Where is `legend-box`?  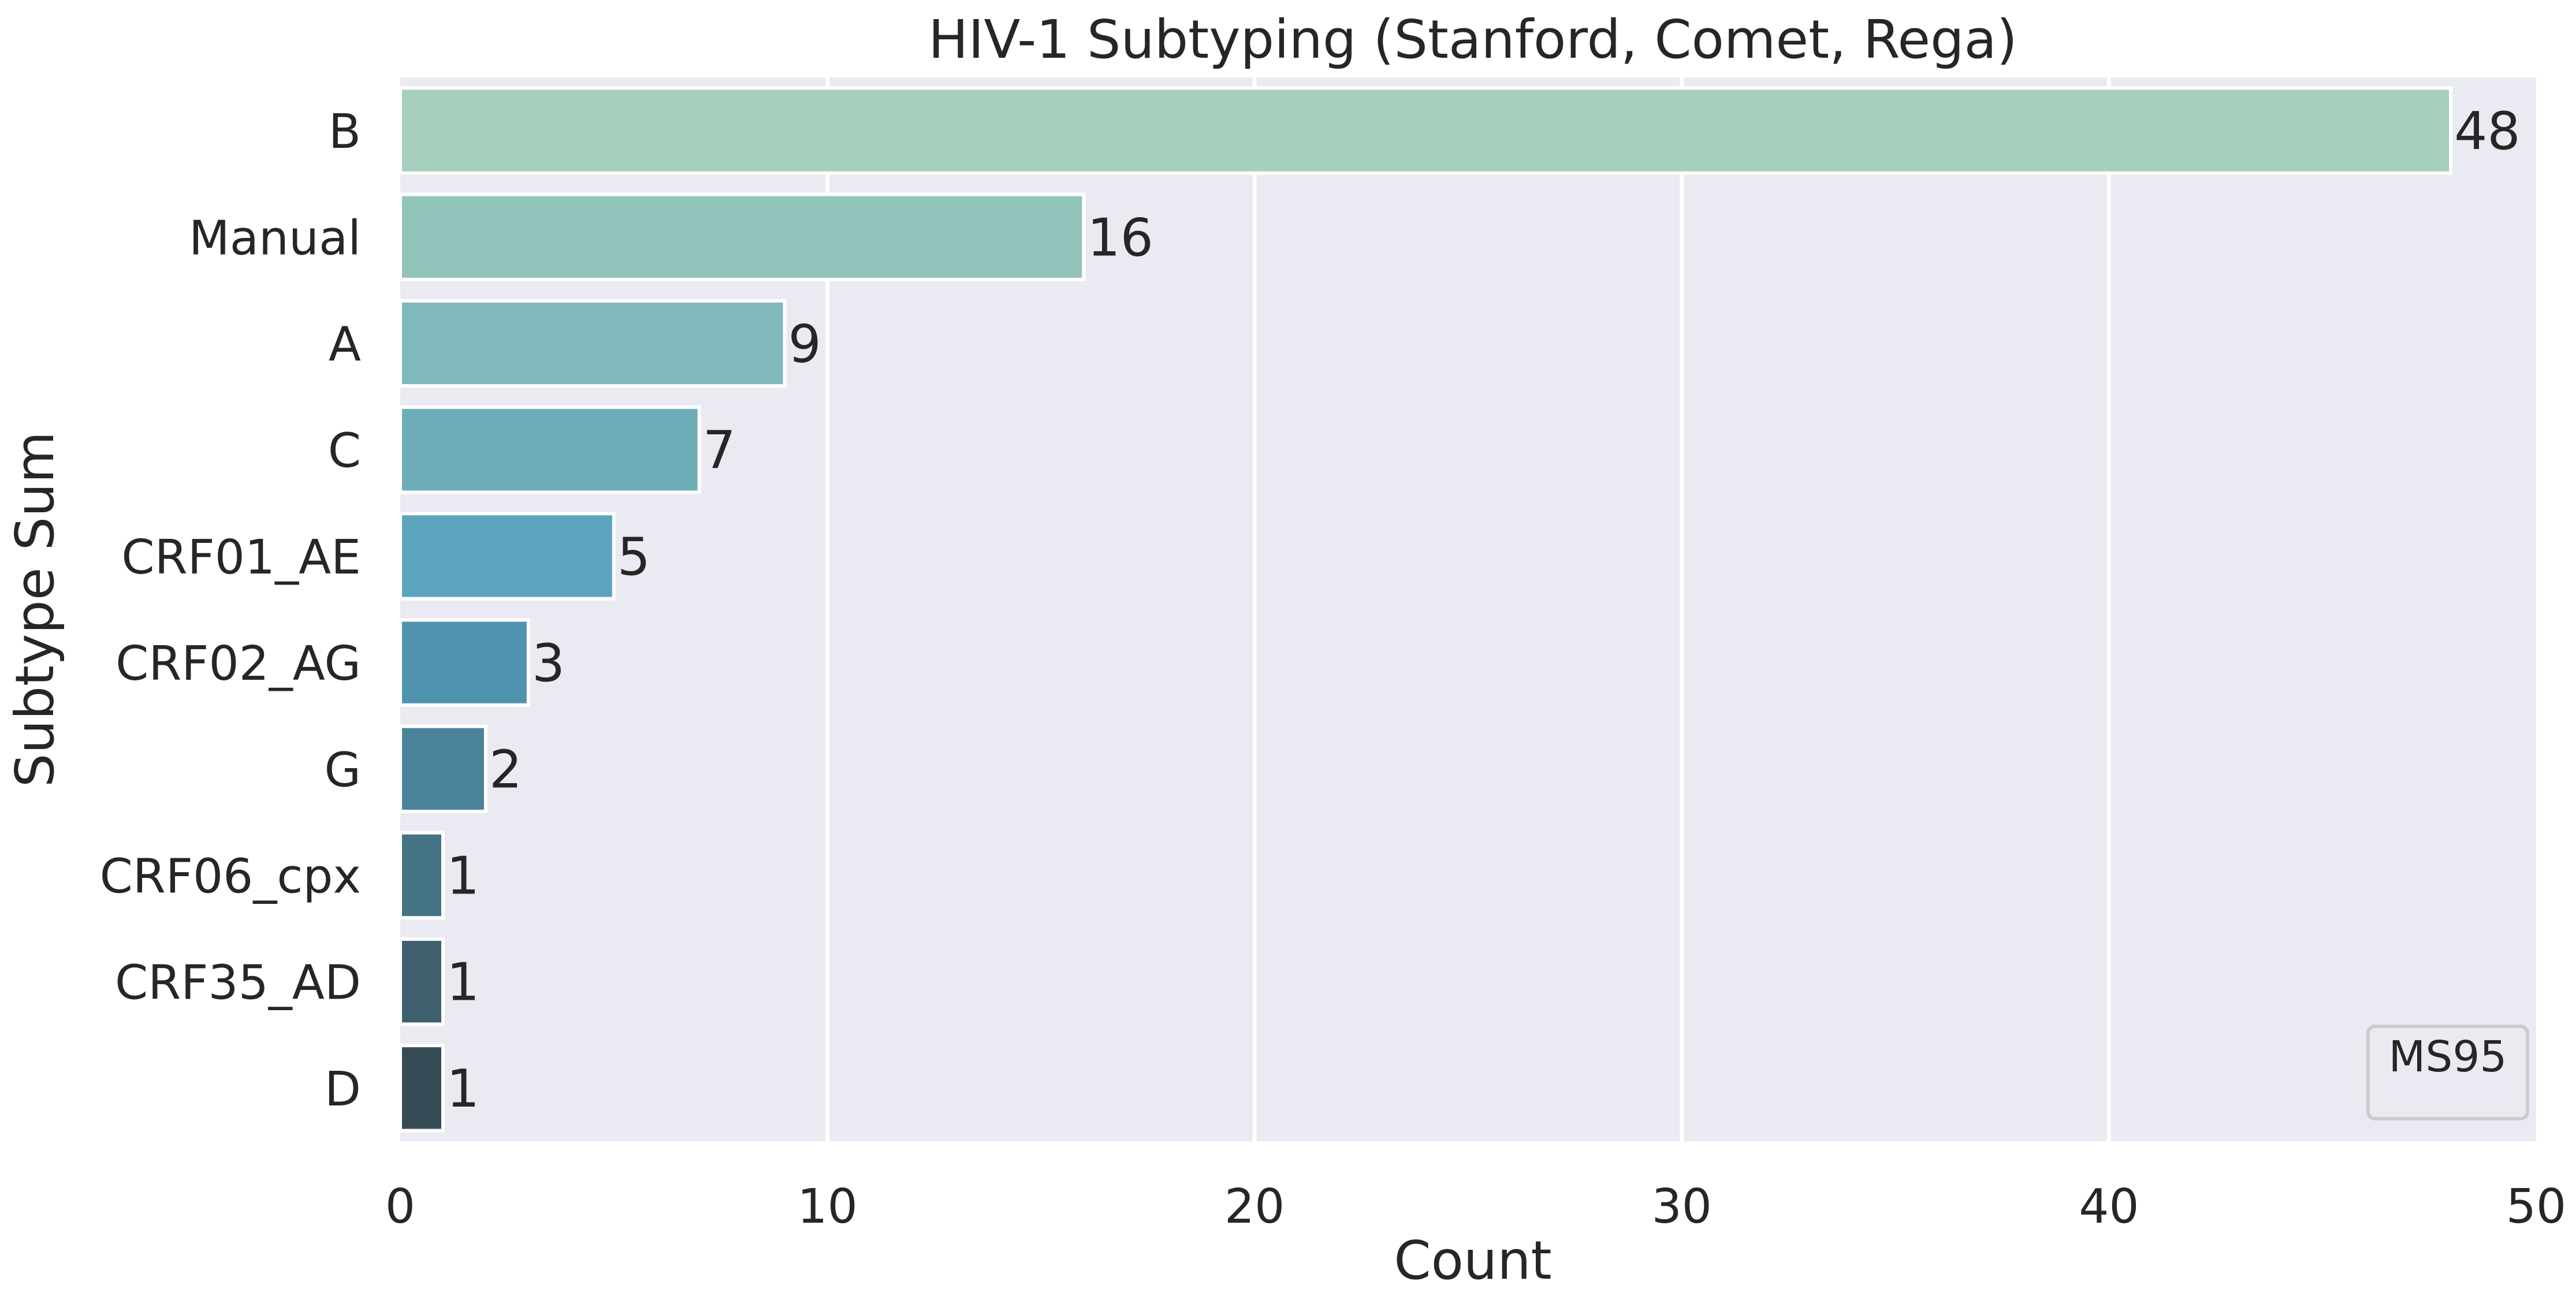
legend-box is located at coordinates (2448, 1072).